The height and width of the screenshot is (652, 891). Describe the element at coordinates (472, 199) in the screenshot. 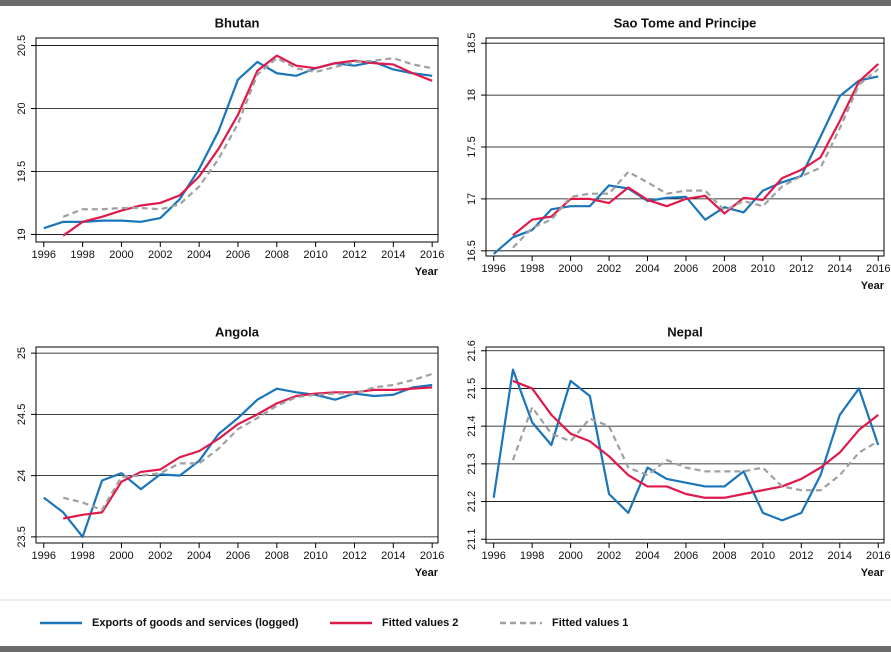

I see `y-tick-label: 17` at that location.